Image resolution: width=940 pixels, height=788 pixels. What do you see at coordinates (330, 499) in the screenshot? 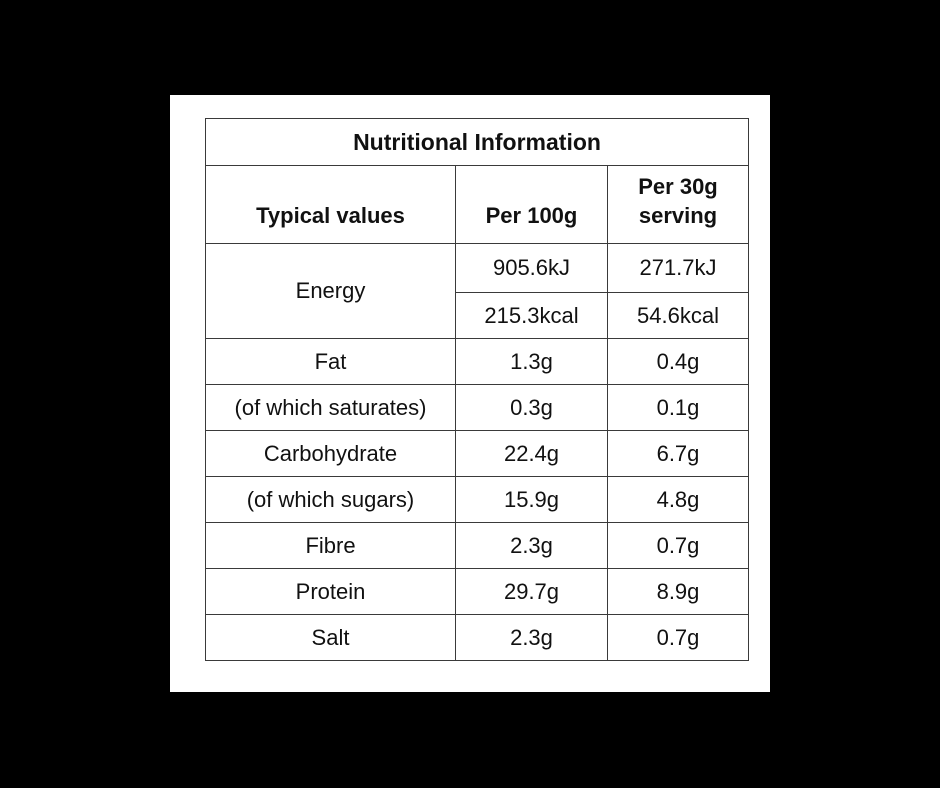
I see `row-label-sugars: (of which sugars)` at bounding box center [330, 499].